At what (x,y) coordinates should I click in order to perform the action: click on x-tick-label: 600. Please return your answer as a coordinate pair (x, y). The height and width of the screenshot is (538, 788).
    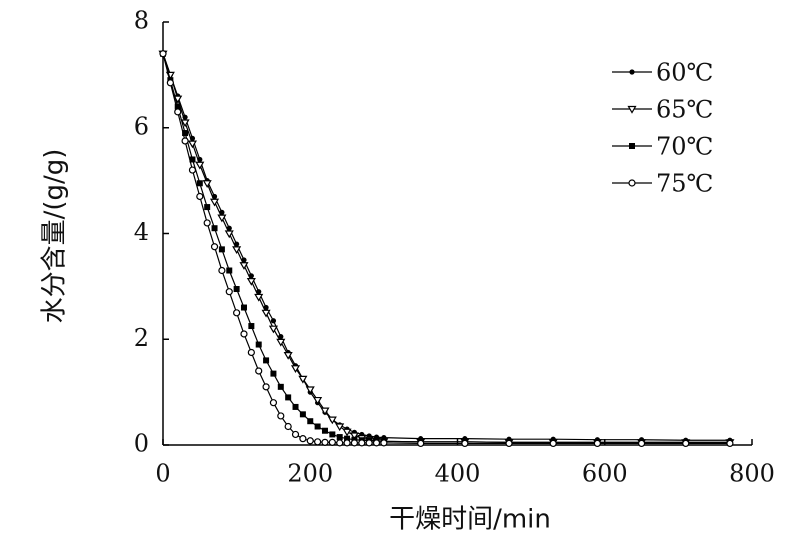
    Looking at the image, I should click on (605, 474).